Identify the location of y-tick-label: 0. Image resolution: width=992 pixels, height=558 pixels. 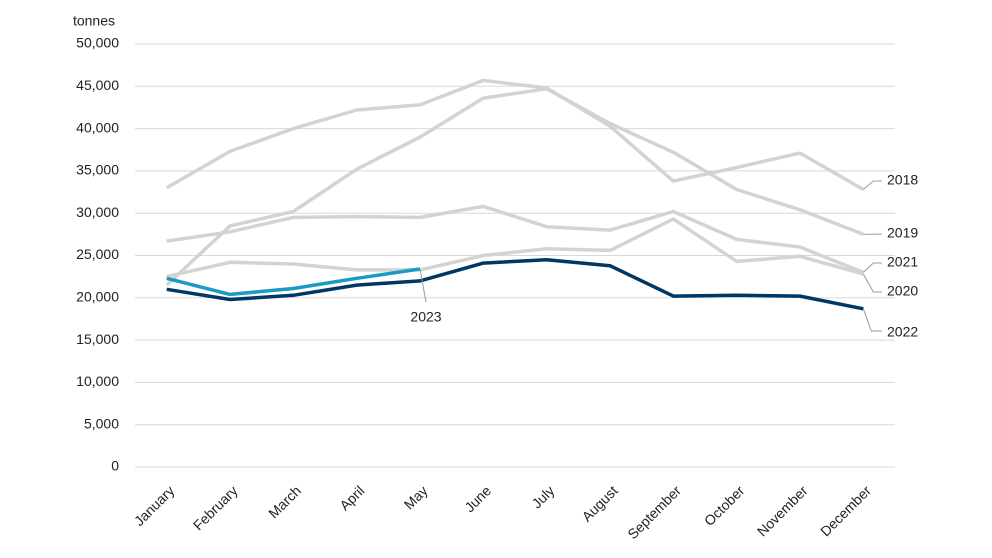
(115, 466).